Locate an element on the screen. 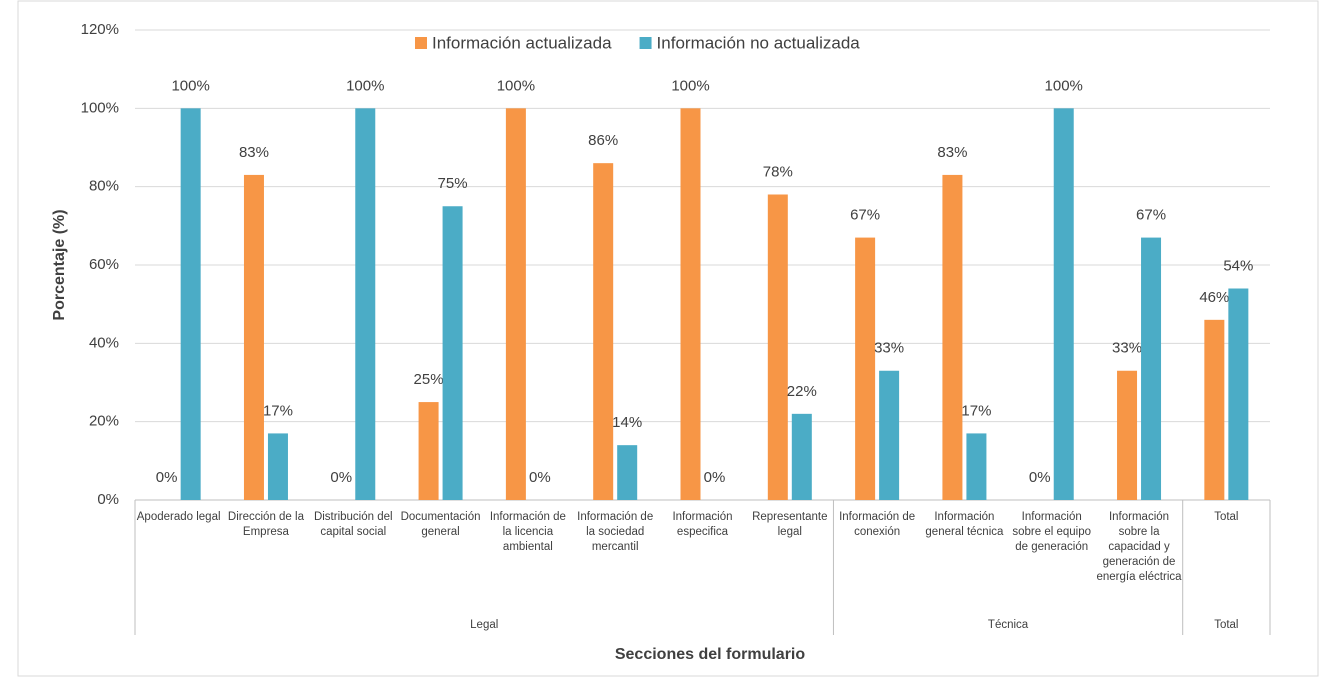 This screenshot has height=677, width=1329. y-tick-label: 120% is located at coordinates (100, 29).